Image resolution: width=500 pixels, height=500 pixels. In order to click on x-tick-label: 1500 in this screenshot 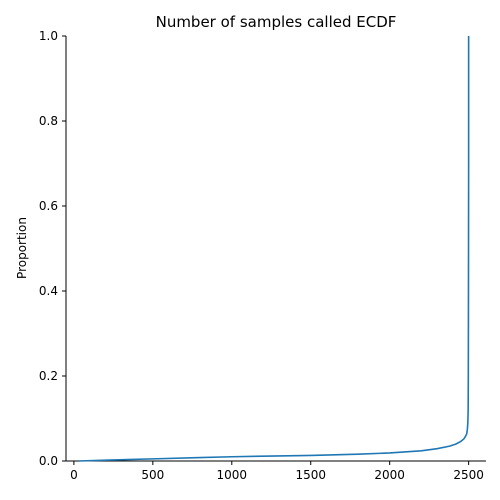, I will do `click(310, 475)`.